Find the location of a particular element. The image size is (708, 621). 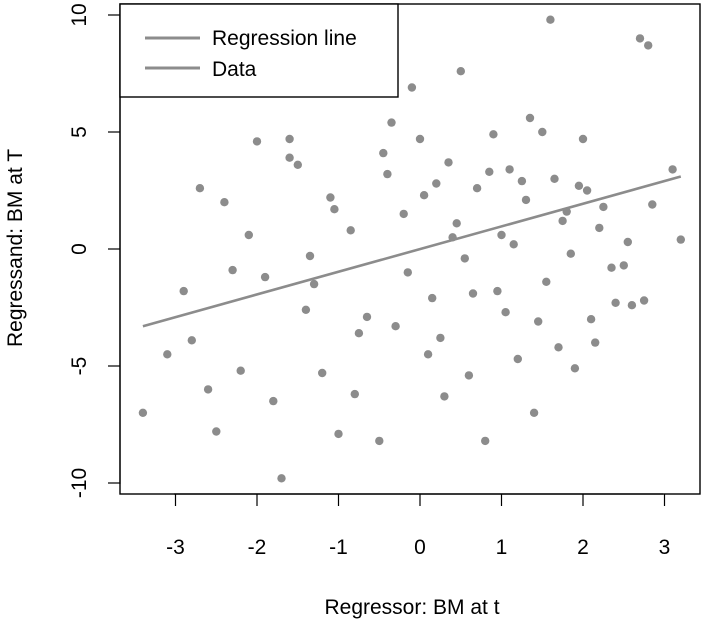

legend-label-regression-line: Regression line is located at coordinates (284, 38).